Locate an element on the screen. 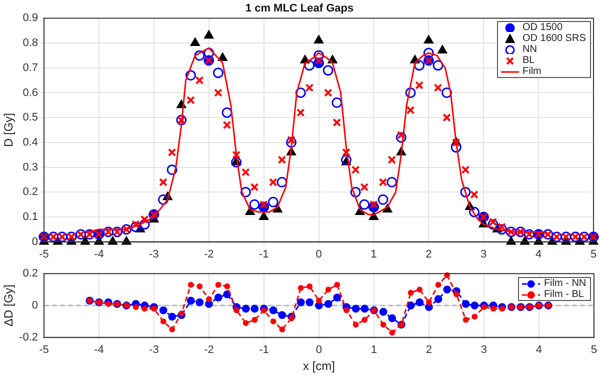 The height and width of the screenshot is (376, 600). y-tick-label: 0.4 is located at coordinates (30, 142).